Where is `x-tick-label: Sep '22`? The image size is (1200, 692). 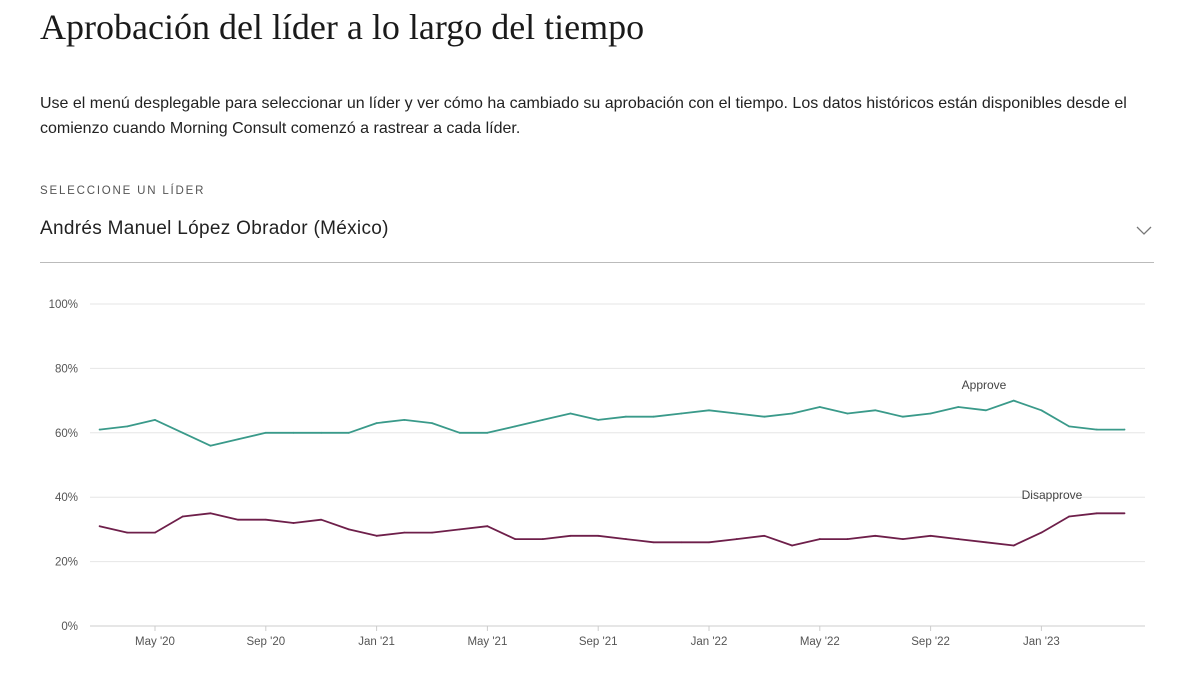 x-tick-label: Sep '22 is located at coordinates (930, 642).